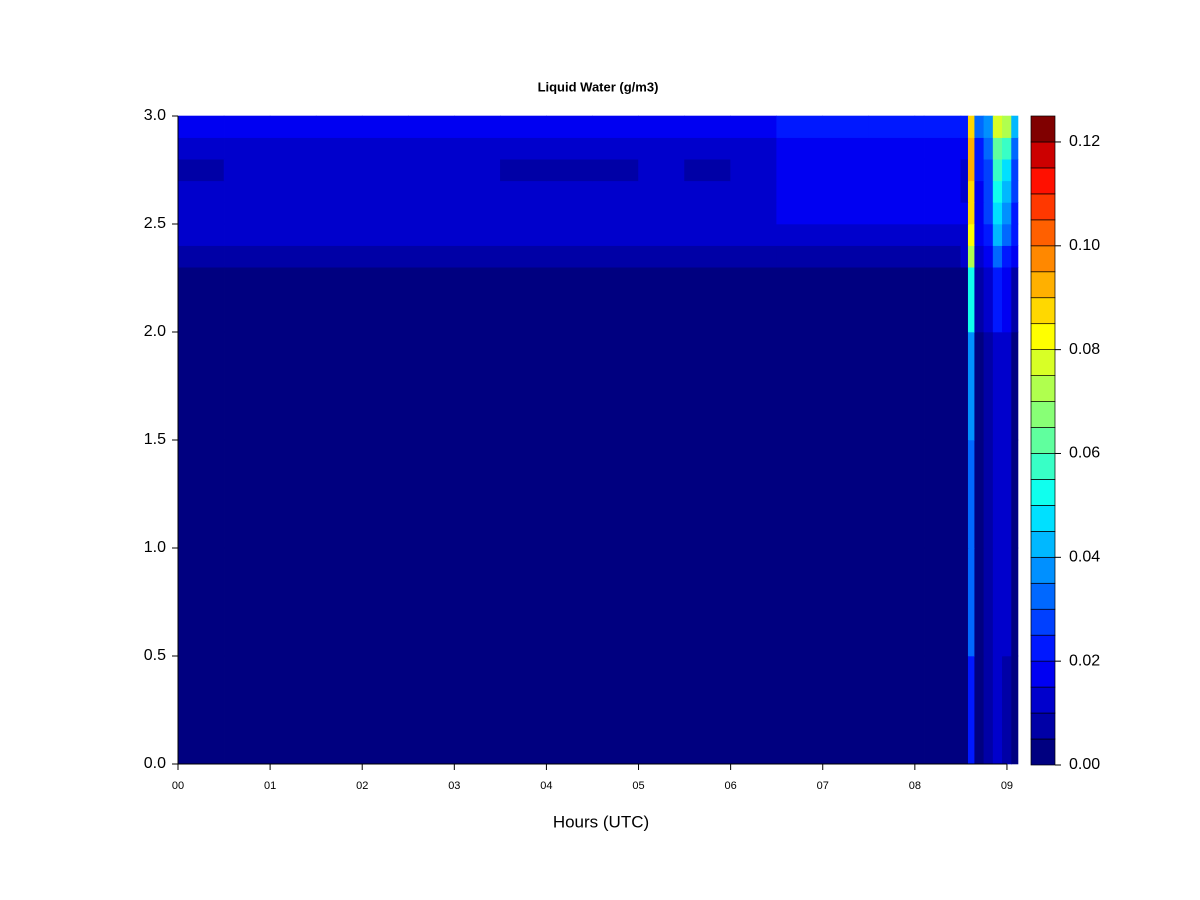 The height and width of the screenshot is (900, 1200). Describe the element at coordinates (731, 786) in the screenshot. I see `x-tick-label: 06` at that location.